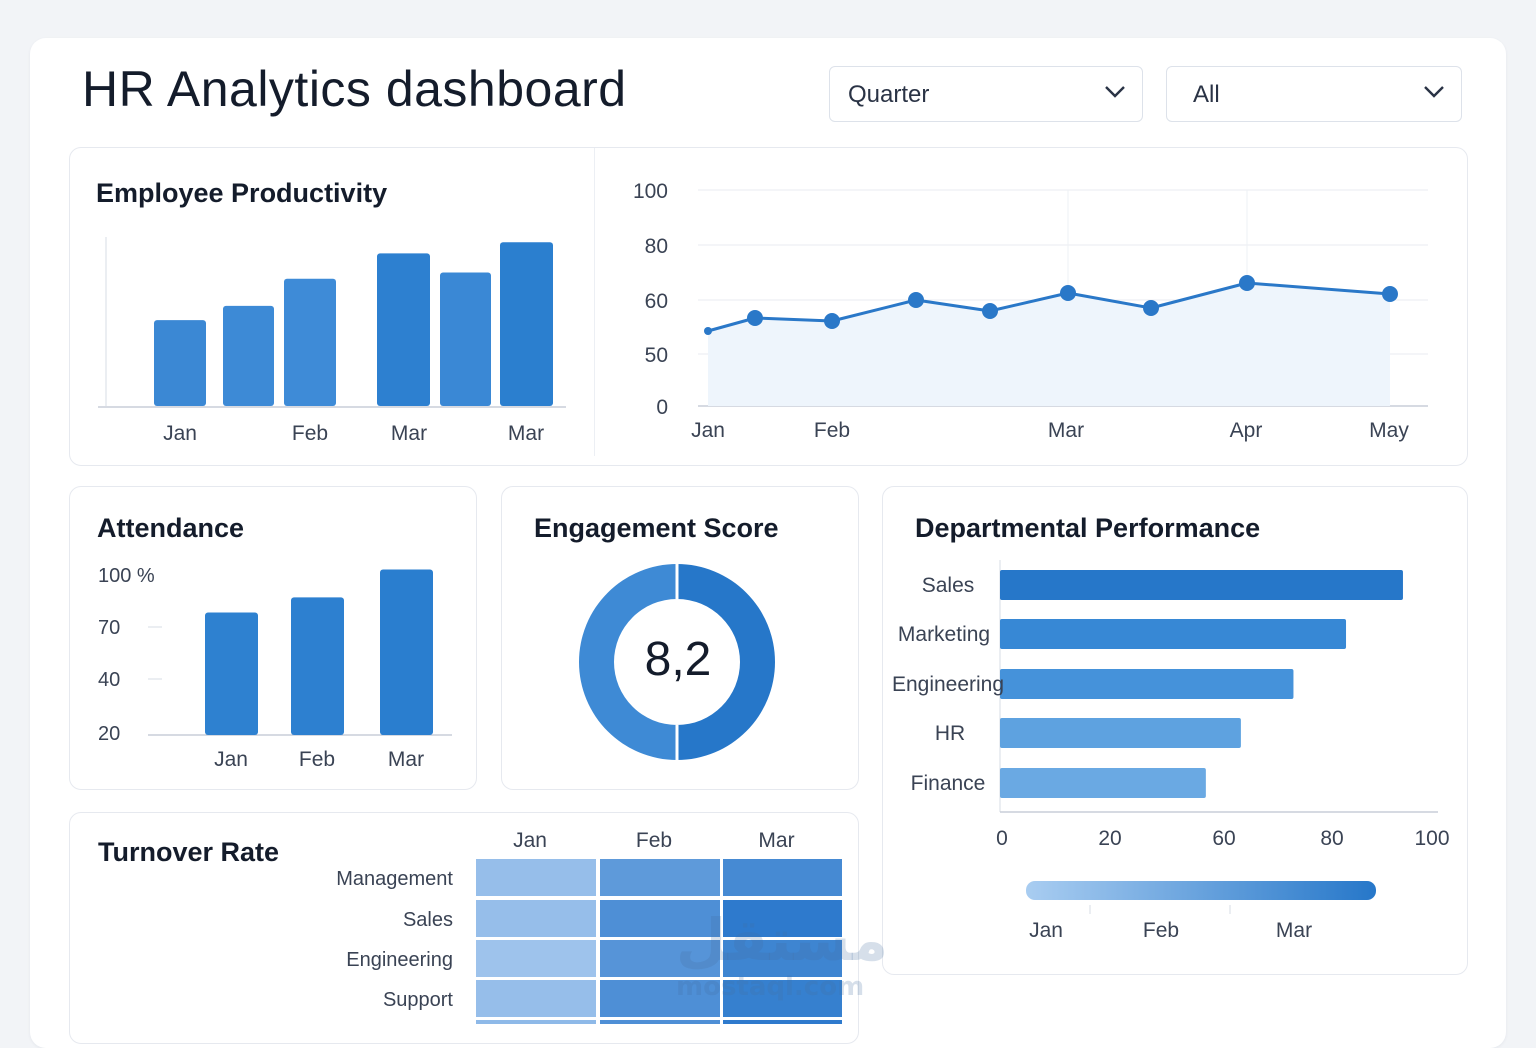  What do you see at coordinates (242, 193) in the screenshot?
I see `productivity-title: Employee Productivity` at bounding box center [242, 193].